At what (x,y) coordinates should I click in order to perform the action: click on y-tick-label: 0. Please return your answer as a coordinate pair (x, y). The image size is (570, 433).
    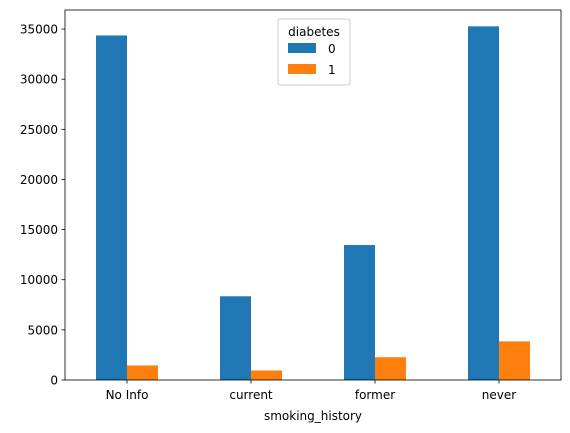
    Looking at the image, I should click on (54, 381).